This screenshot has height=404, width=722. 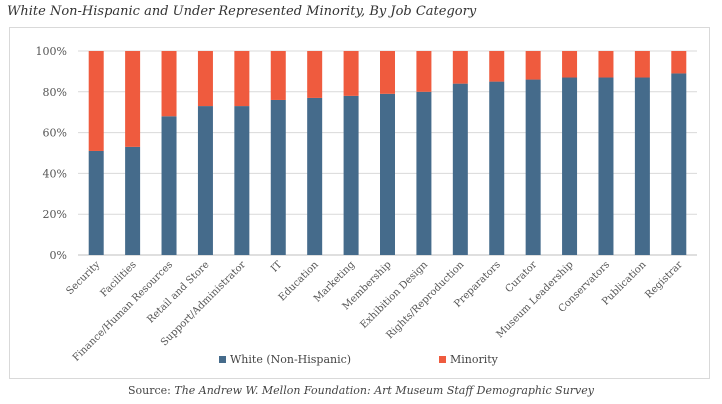 What do you see at coordinates (55, 173) in the screenshot?
I see `y-tick-label: 40%` at bounding box center [55, 173].